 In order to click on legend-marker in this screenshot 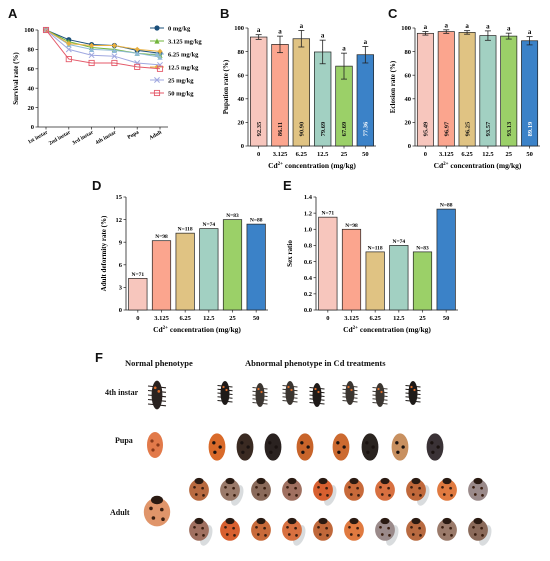, I will do `click(157, 54)`.